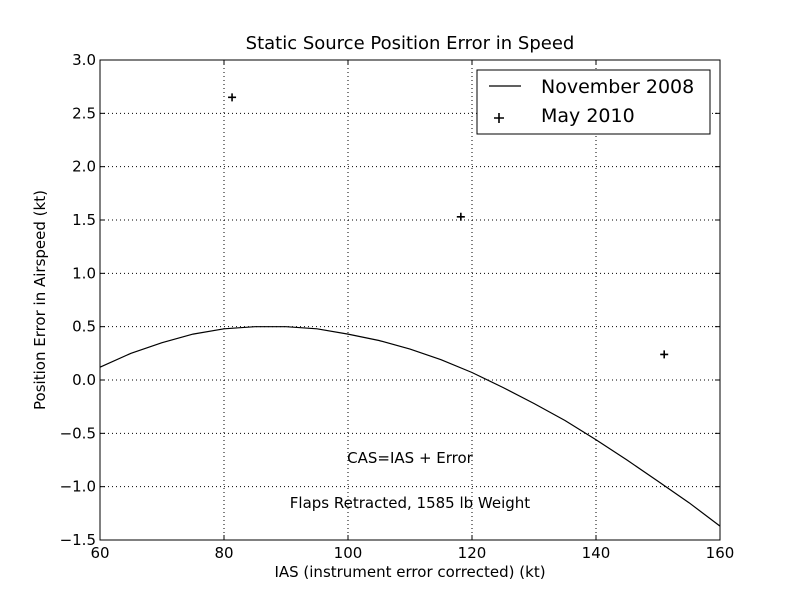  Describe the element at coordinates (596, 553) in the screenshot. I see `x-tick-label: 140` at that location.